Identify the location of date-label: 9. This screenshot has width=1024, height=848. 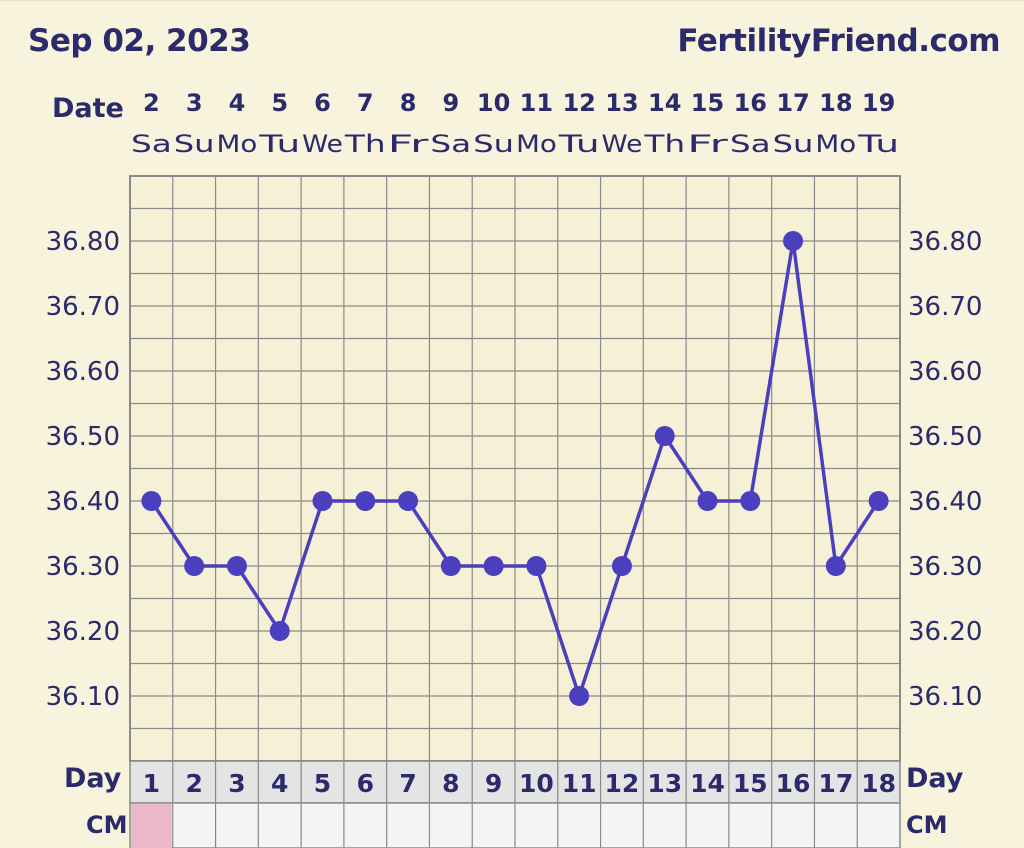
(450, 103).